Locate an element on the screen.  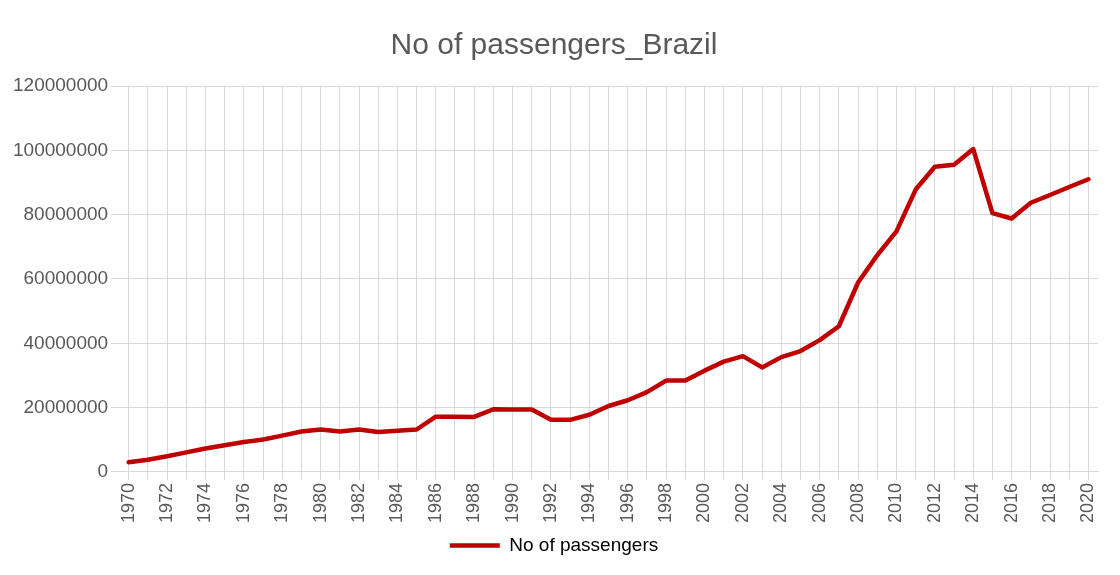
x-tick-label: 1994 is located at coordinates (588, 502).